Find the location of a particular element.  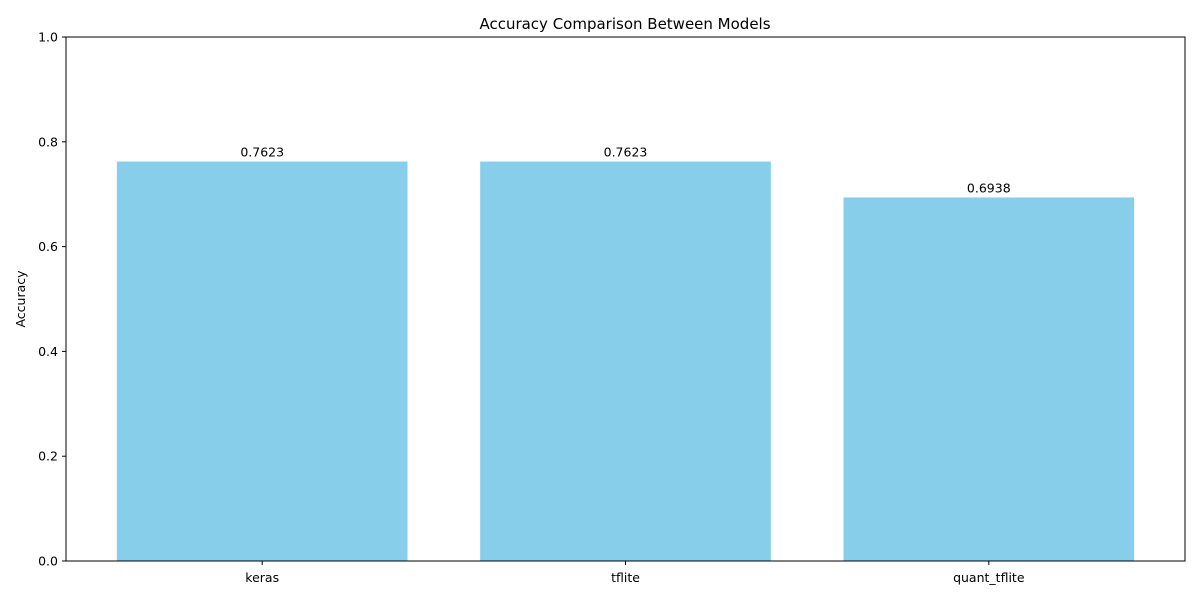

x-axis-ticks: keras tflite quant_tflite is located at coordinates (635, 573).